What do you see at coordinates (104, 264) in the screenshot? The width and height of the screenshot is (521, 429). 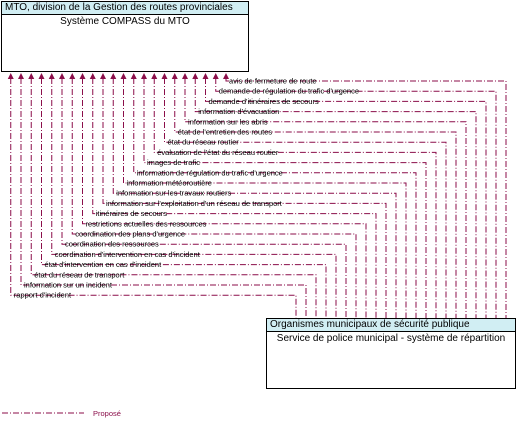 I see `flow-label: état d'intervention en cas d'incident` at bounding box center [104, 264].